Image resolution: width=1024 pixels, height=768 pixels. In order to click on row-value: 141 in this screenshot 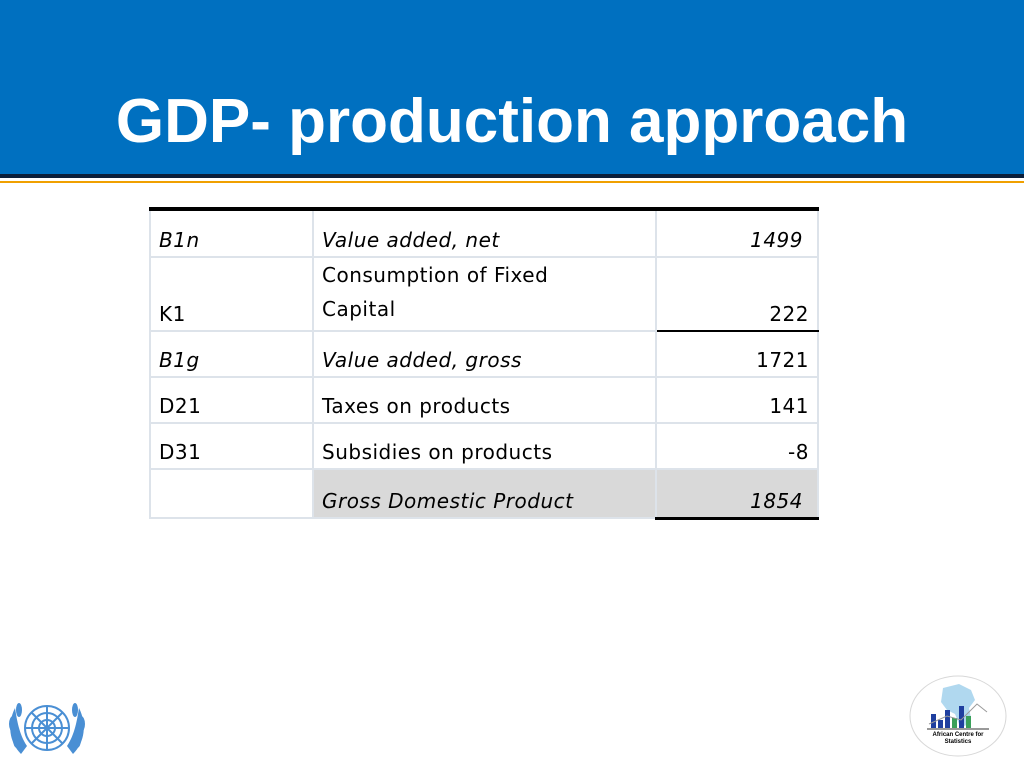, I will do `click(737, 400)`.